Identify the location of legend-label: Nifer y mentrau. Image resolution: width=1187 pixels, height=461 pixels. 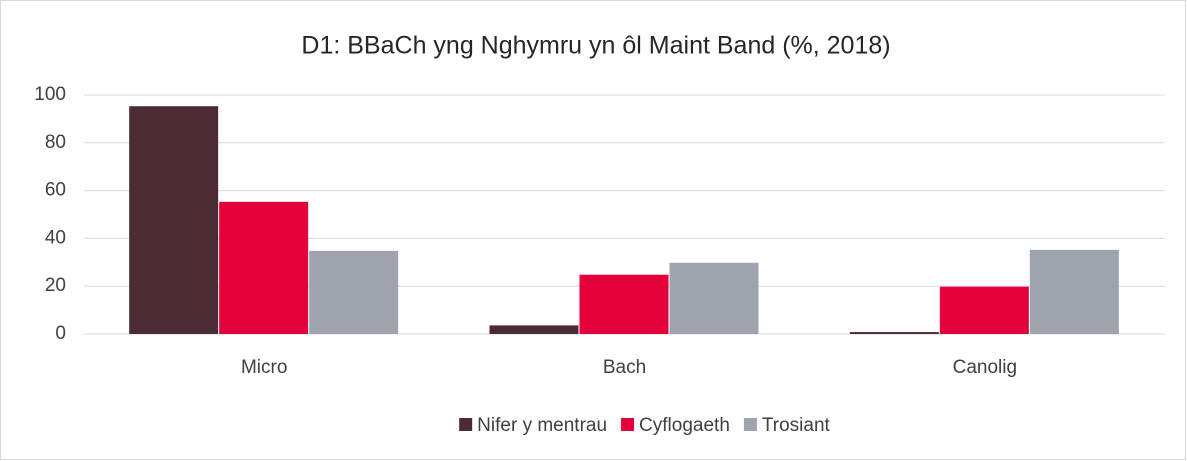
(542, 425).